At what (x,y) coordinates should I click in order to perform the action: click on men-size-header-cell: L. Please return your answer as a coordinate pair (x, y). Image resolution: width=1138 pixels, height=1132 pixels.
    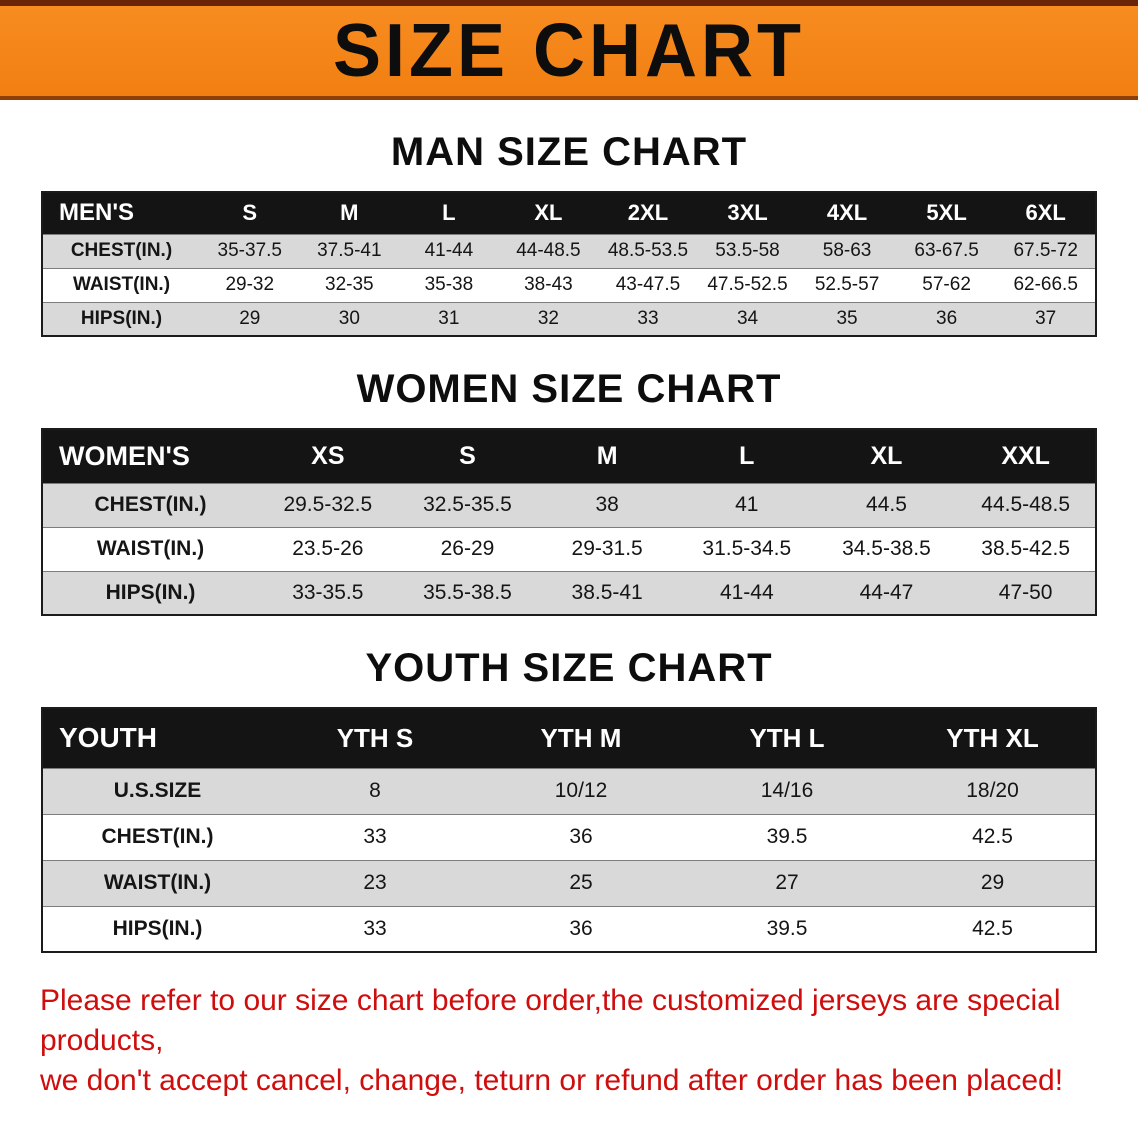
    Looking at the image, I should click on (449, 213).